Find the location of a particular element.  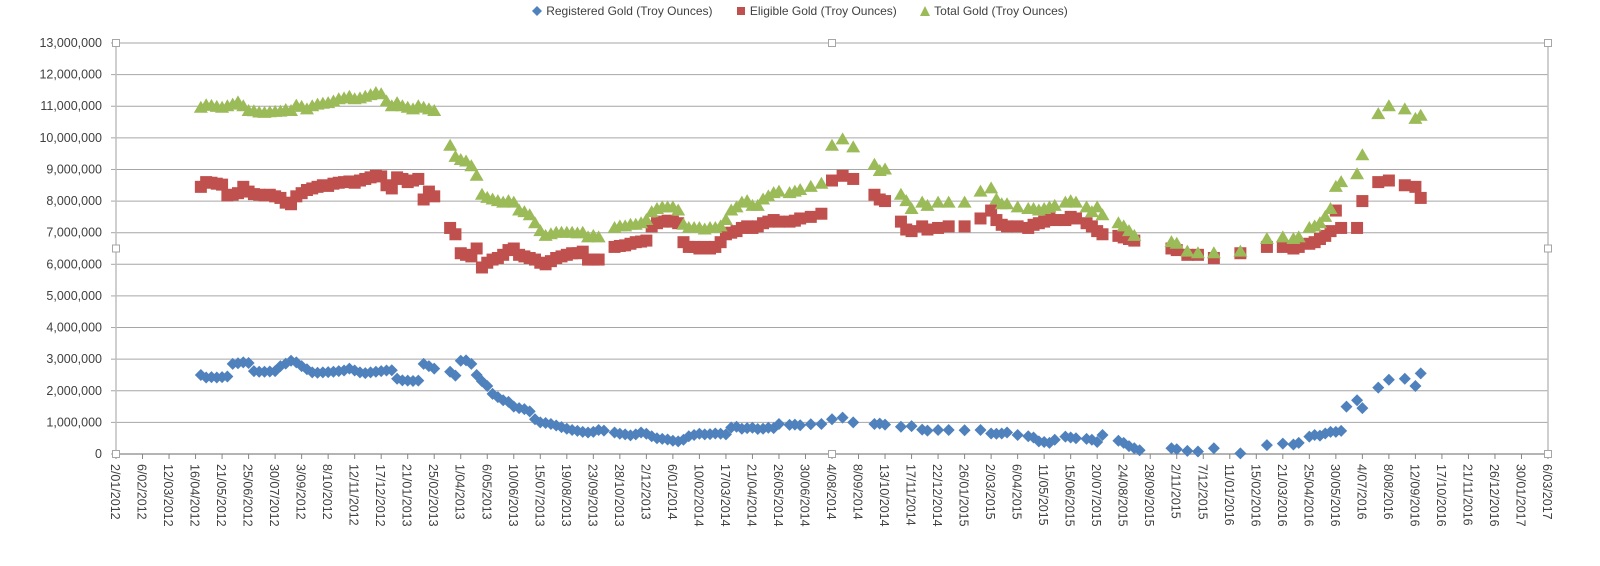

x-tick-label: 13/10/2014 is located at coordinates (884, 495).